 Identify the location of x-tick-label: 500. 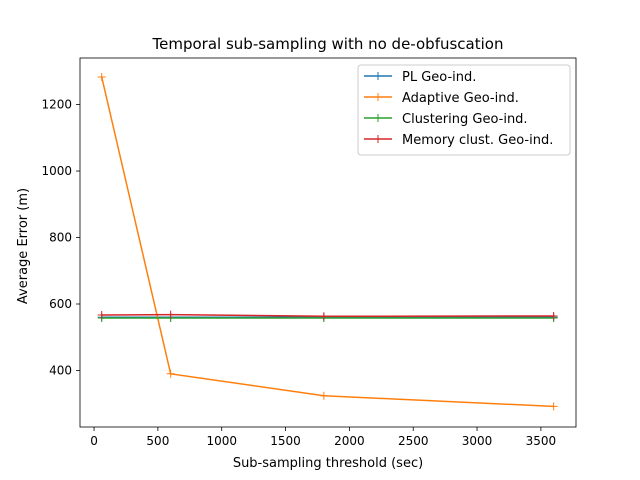
(157, 441).